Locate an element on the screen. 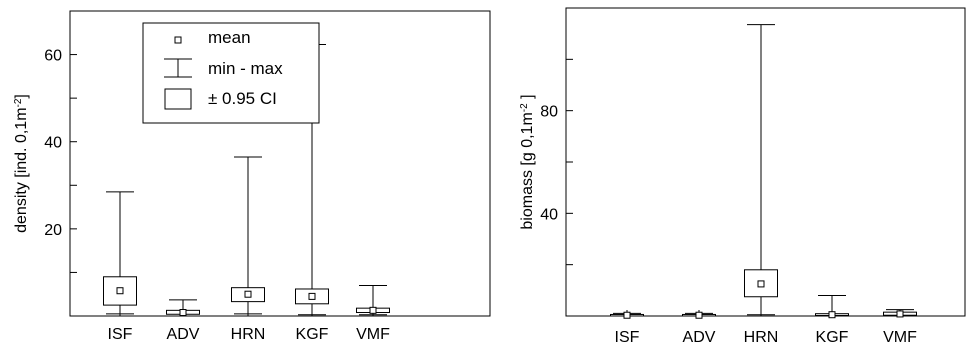 The image size is (973, 346). y-tick-label: 60 is located at coordinates (53, 56).